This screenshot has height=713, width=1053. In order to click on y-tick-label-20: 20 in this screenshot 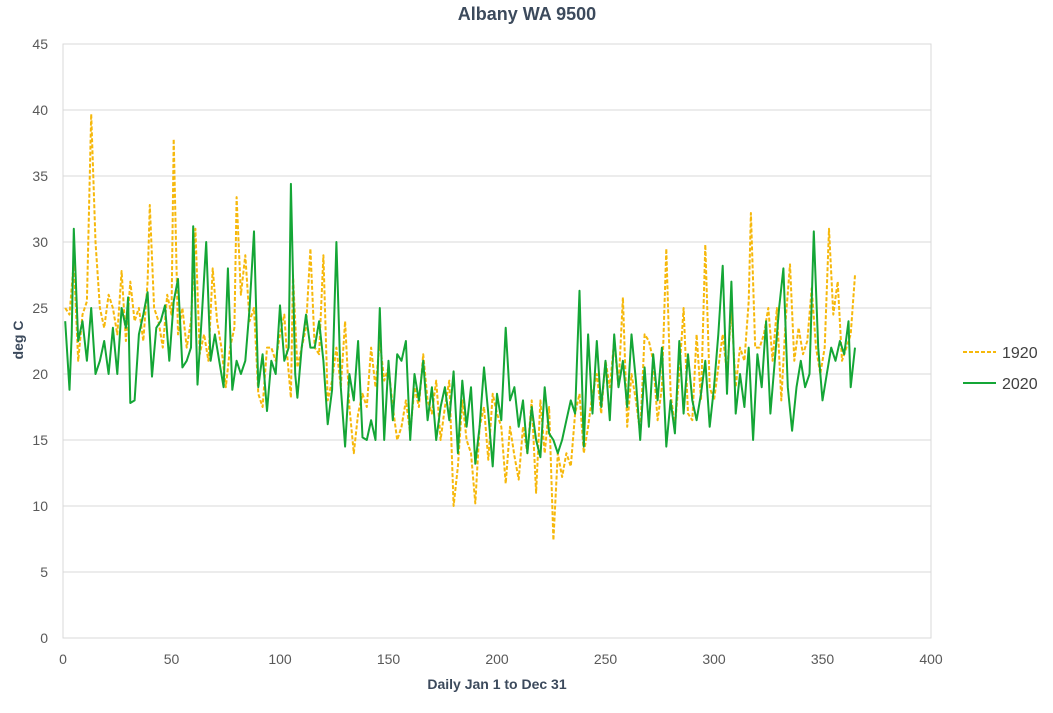, I will do `click(40, 374)`.